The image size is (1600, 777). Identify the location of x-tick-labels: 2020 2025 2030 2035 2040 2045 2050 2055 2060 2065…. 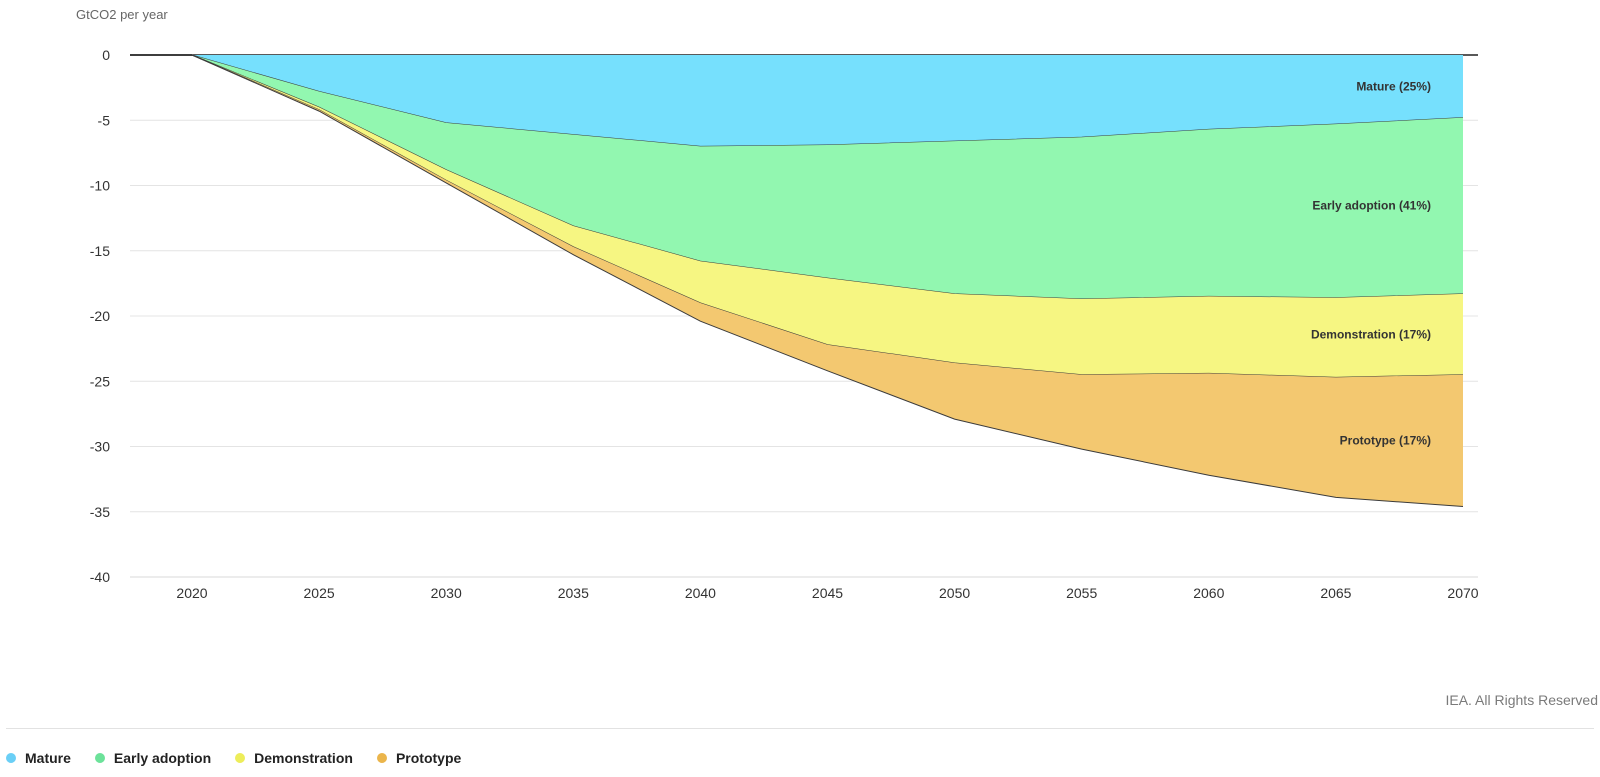
(827, 593).